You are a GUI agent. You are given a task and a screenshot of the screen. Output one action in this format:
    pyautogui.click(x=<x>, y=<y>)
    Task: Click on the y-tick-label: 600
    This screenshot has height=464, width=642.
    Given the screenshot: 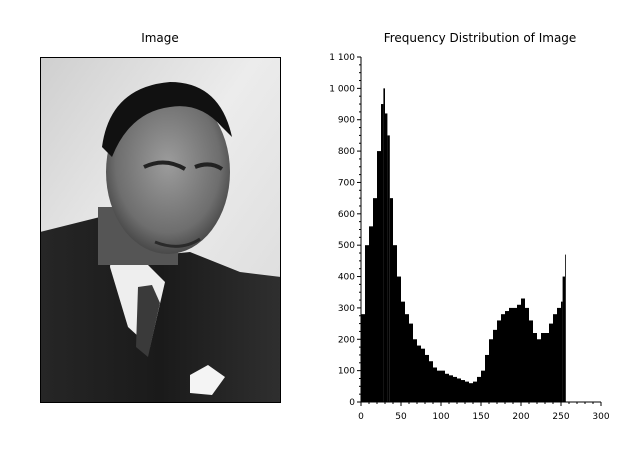 What is the action you would take?
    pyautogui.click(x=346, y=215)
    